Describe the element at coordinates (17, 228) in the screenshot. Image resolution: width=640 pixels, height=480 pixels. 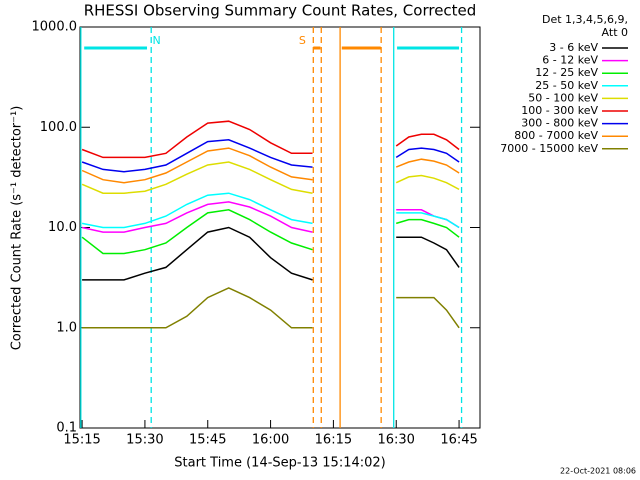
I see `y-axis-label: Corrected Count Rate (s⁻¹ detector⁻¹)` at that location.